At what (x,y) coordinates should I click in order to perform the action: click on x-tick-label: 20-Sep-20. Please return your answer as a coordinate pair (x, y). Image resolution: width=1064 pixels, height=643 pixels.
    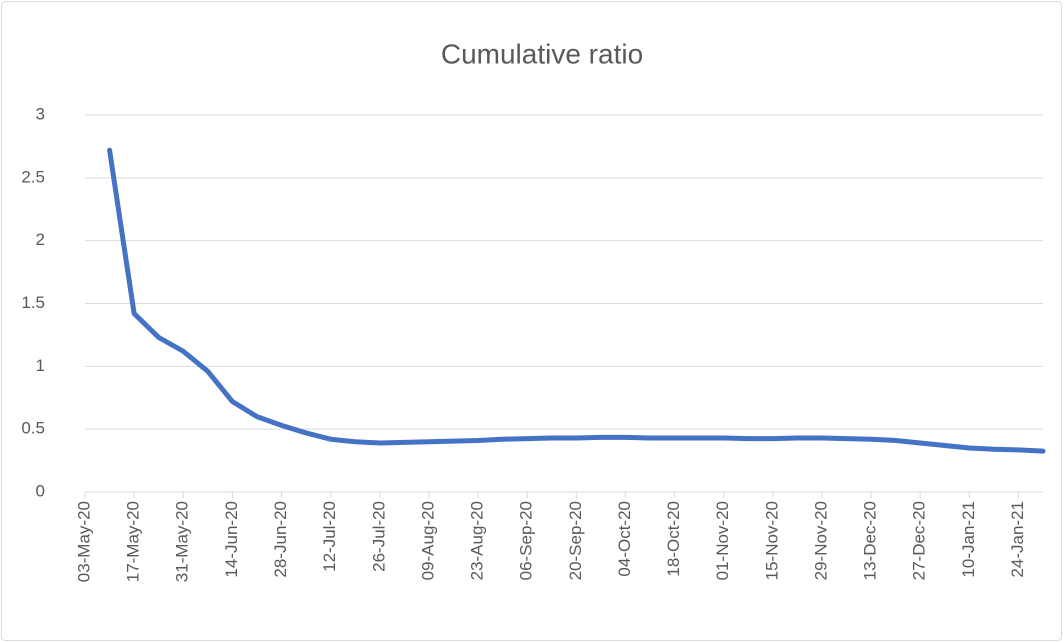
    Looking at the image, I should click on (575, 540).